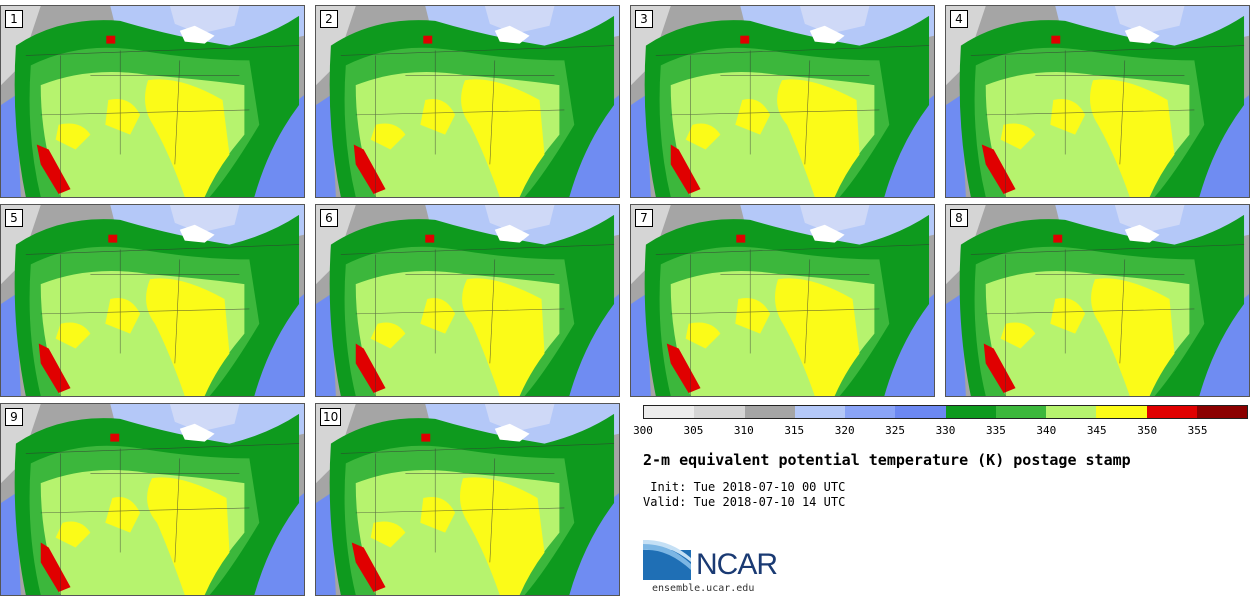  What do you see at coordinates (329, 19) in the screenshot?
I see `member-number-label: 2` at bounding box center [329, 19].